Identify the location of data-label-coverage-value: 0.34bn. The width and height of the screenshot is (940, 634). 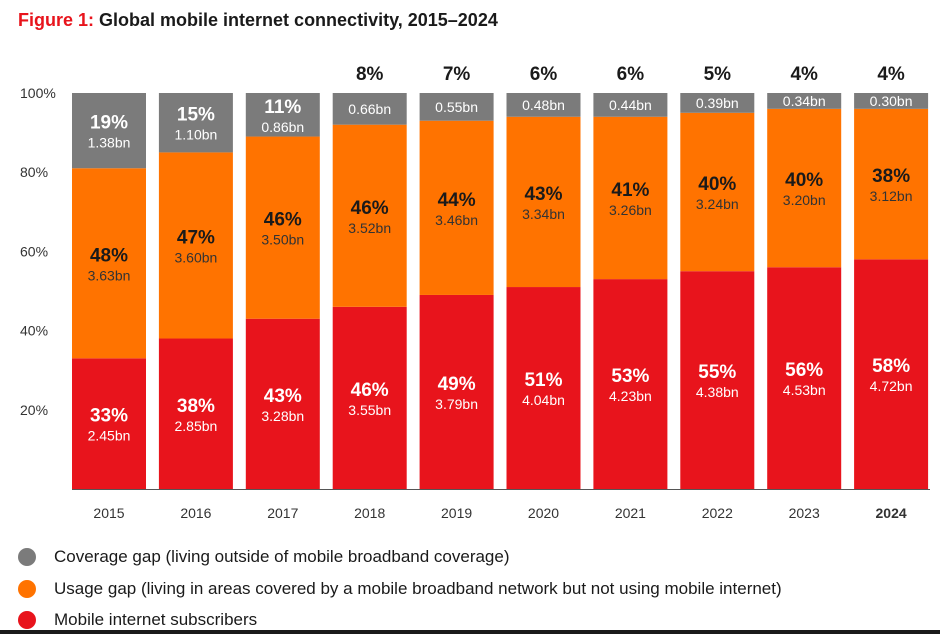
(804, 101).